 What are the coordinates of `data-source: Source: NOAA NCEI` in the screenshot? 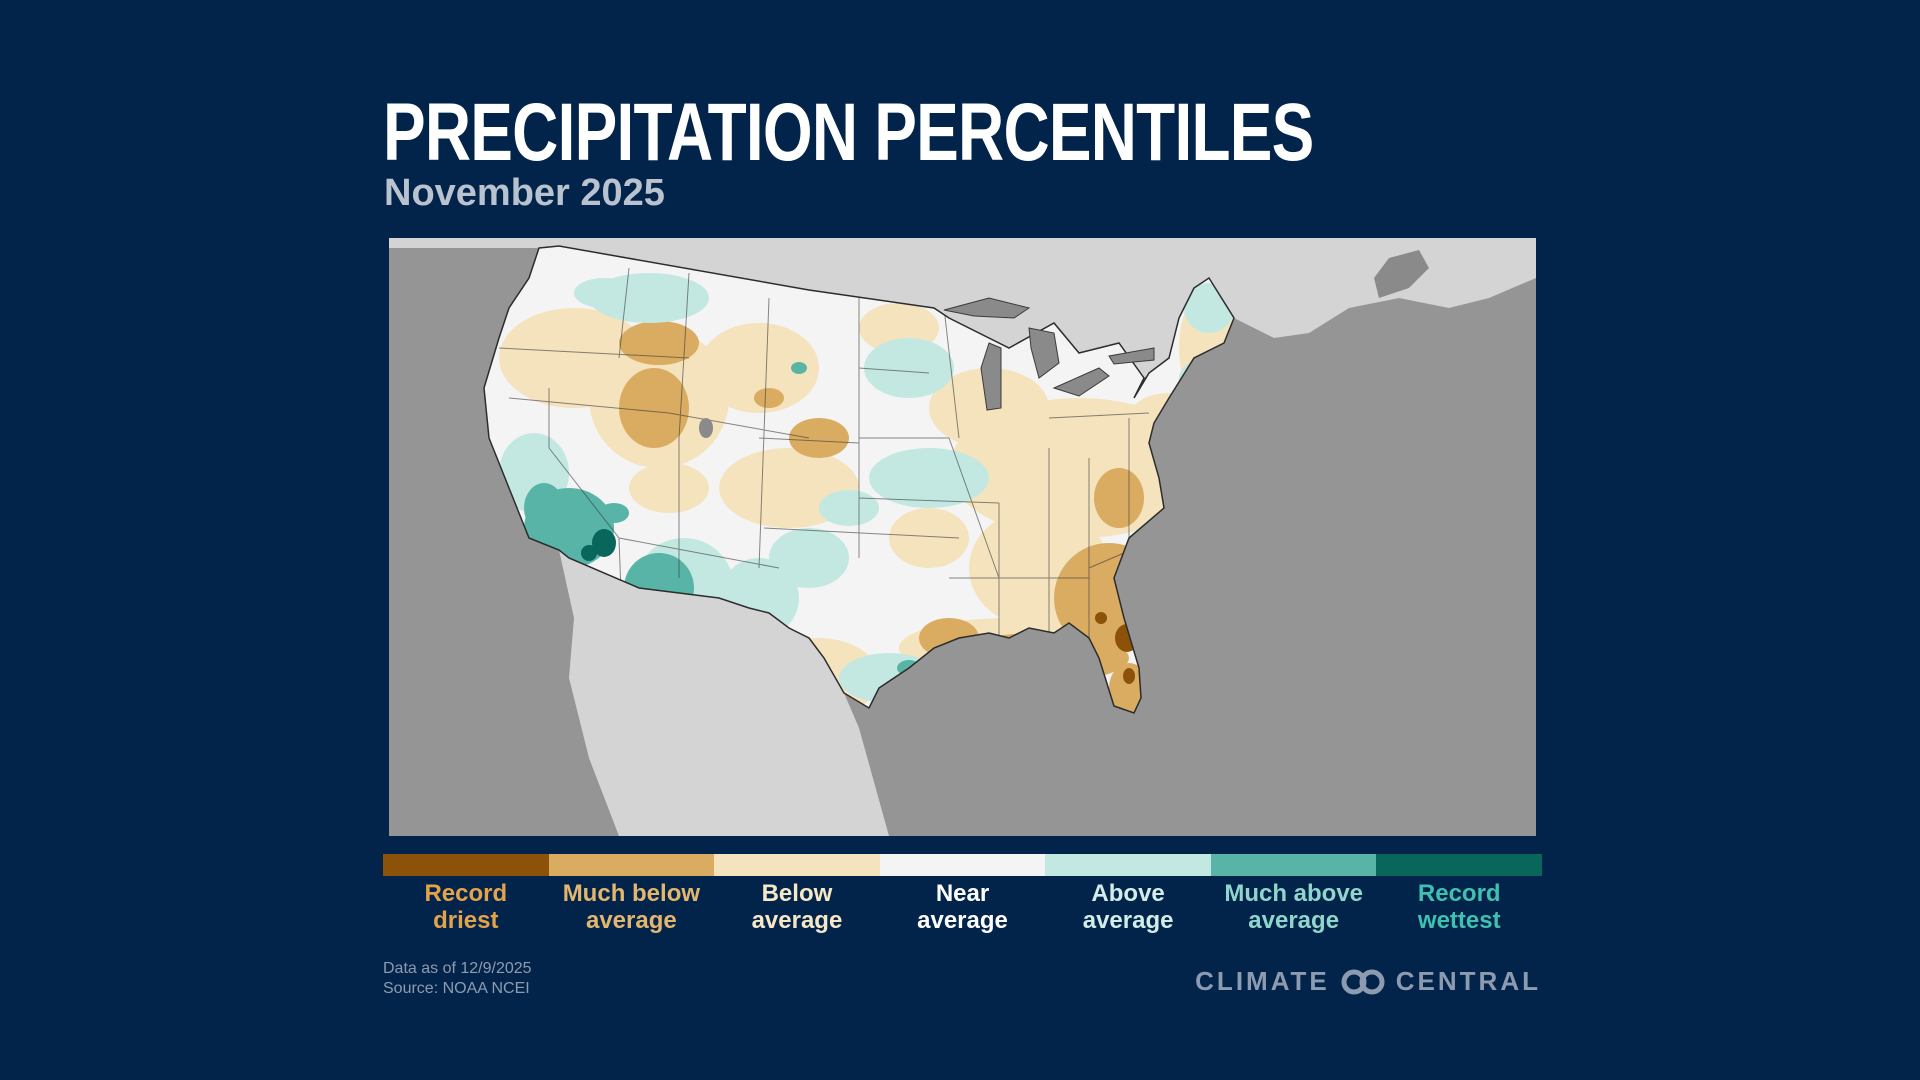 It's located at (456, 988).